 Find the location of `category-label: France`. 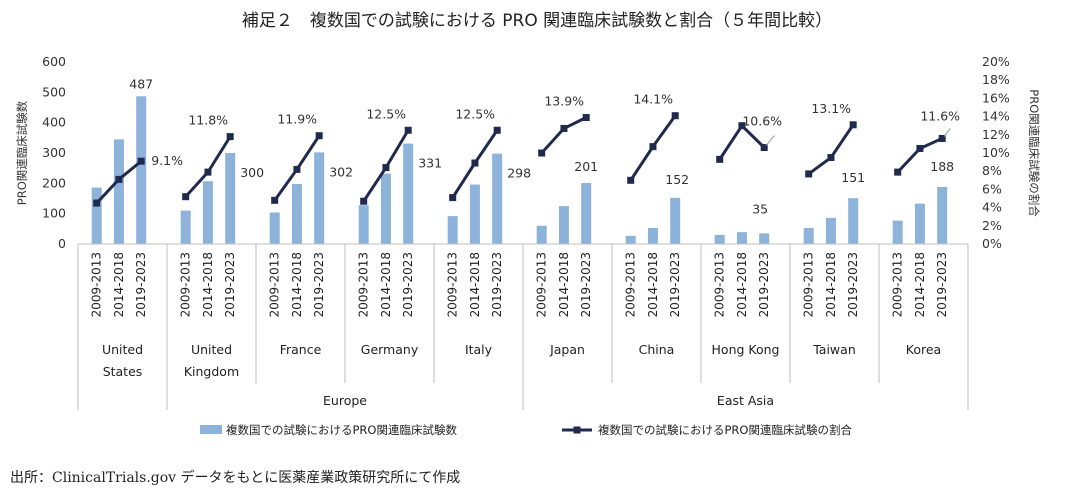

category-label: France is located at coordinates (301, 349).